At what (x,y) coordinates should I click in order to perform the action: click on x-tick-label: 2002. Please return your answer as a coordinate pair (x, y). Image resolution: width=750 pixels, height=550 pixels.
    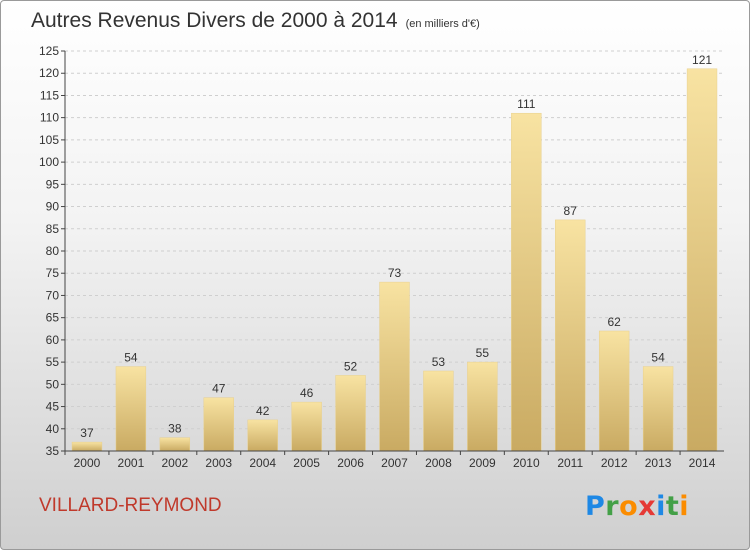
    Looking at the image, I should click on (174, 463).